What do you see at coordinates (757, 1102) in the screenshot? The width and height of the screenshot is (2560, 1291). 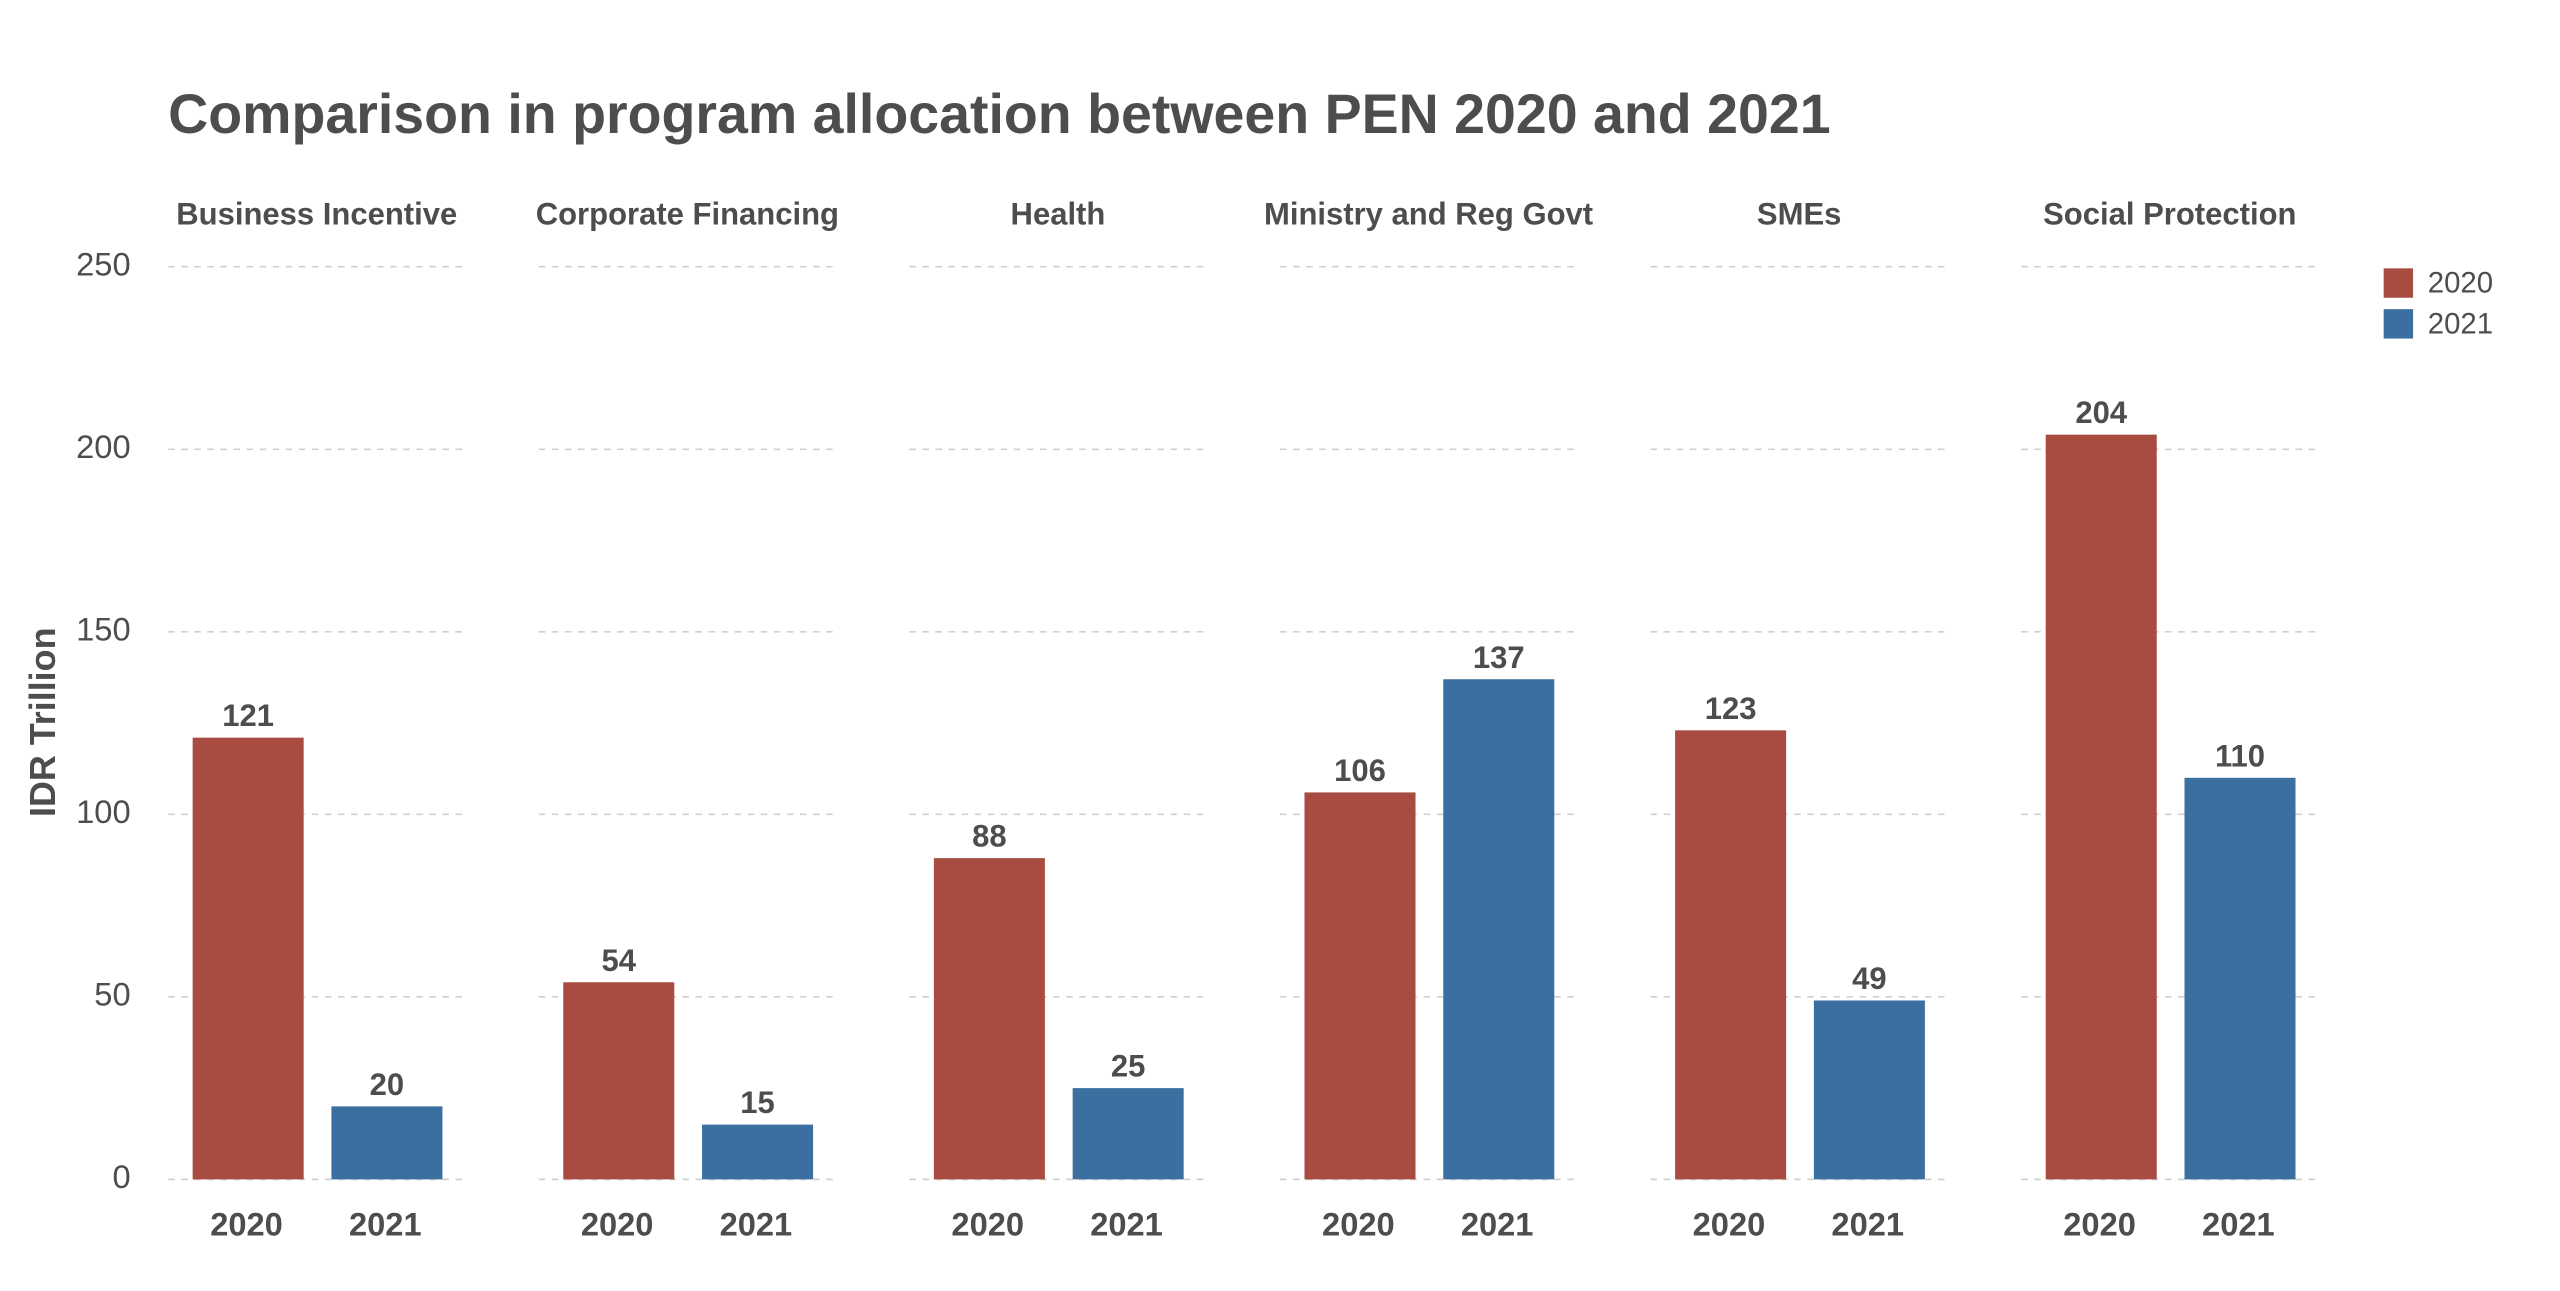 I see `value-label: 15` at bounding box center [757, 1102].